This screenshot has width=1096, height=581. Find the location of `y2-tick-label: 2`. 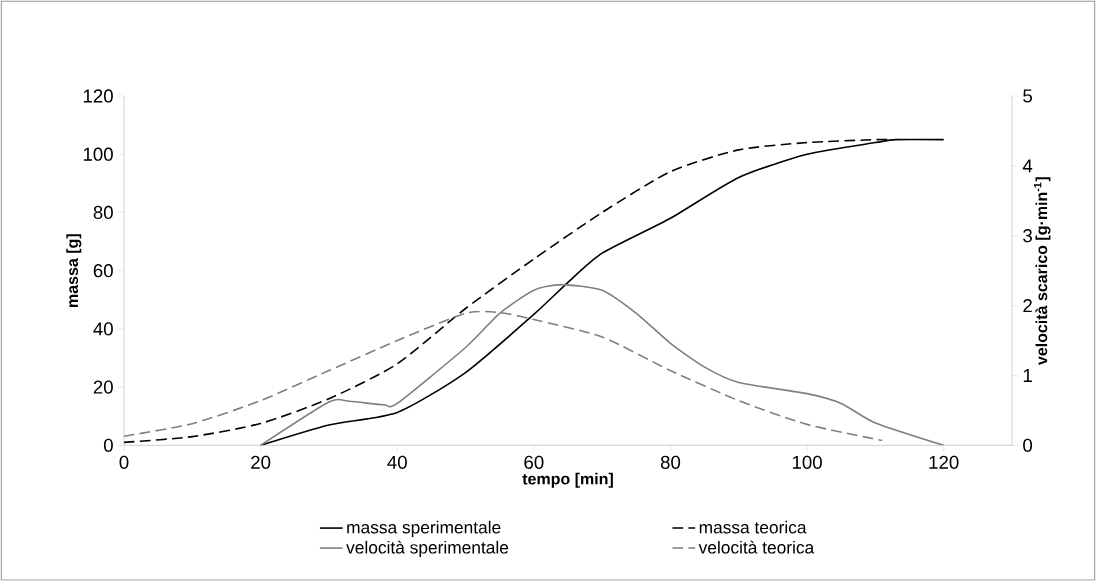

y2-tick-label: 2 is located at coordinates (1027, 305).